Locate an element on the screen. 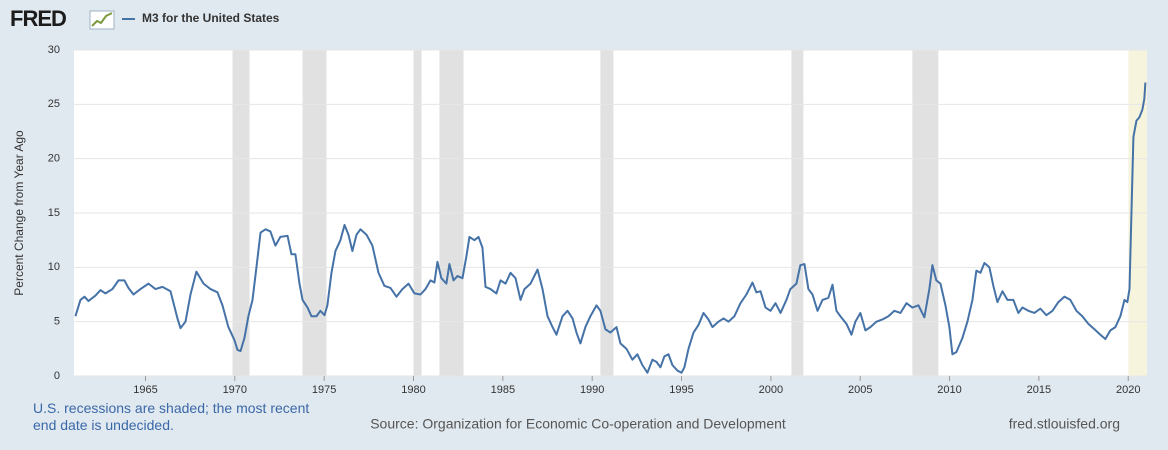 The image size is (1168, 450). x-tick-label: 1965 is located at coordinates (145, 390).